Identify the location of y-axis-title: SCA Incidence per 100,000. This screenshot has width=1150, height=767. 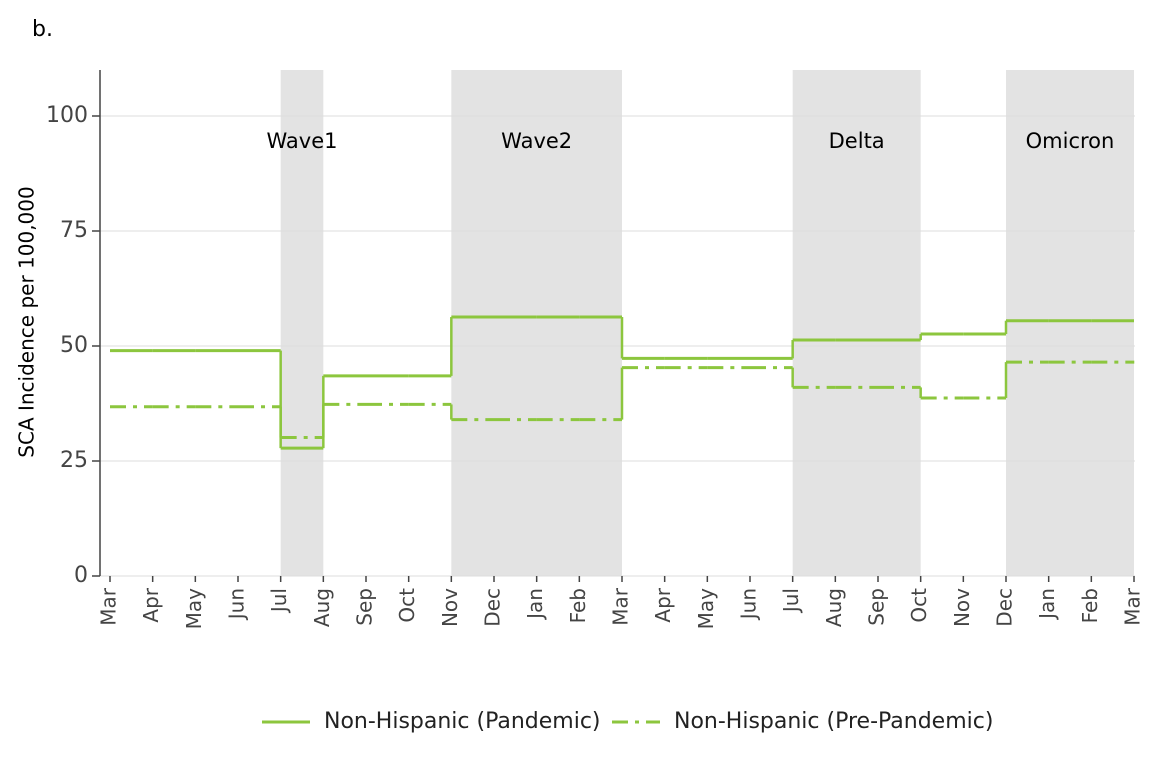
(27, 321).